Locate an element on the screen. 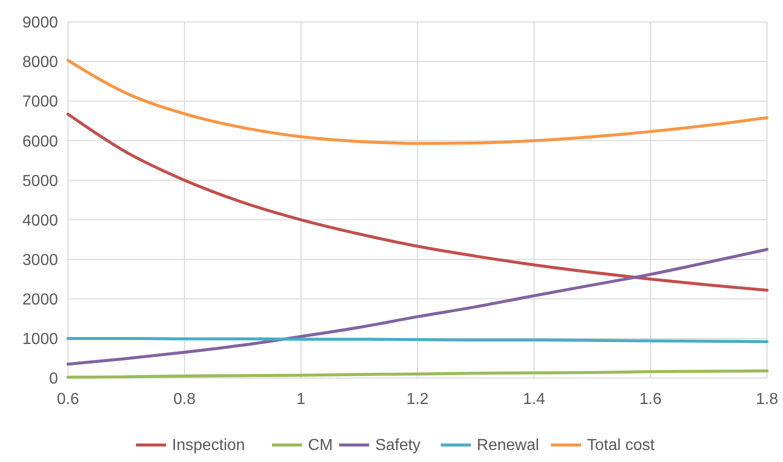 The image size is (783, 462). legend-label: Renewal is located at coordinates (508, 445).